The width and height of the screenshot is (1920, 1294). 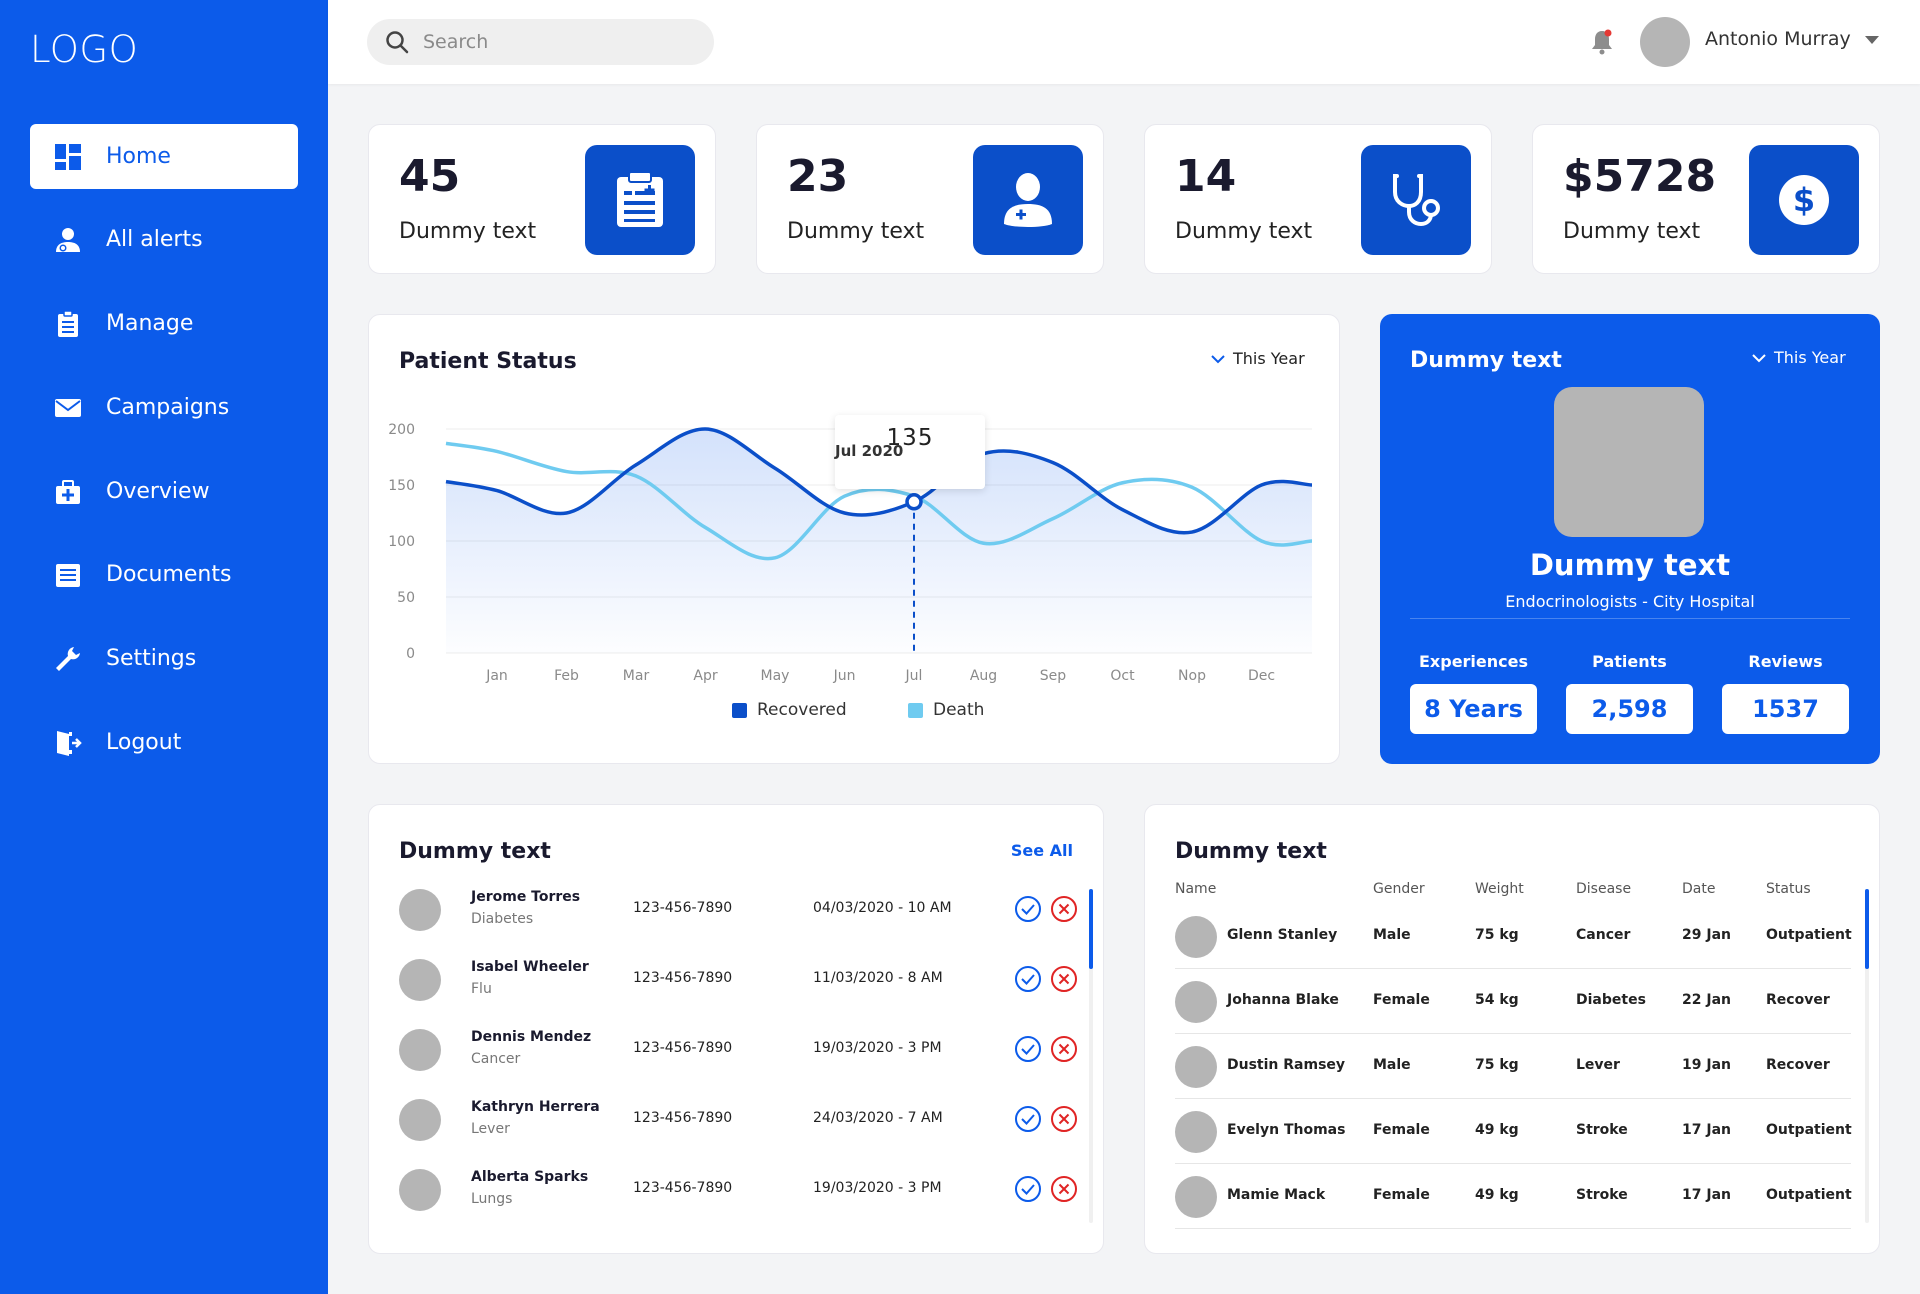 What do you see at coordinates (164, 156) in the screenshot?
I see `sidebar-item-home: Home` at bounding box center [164, 156].